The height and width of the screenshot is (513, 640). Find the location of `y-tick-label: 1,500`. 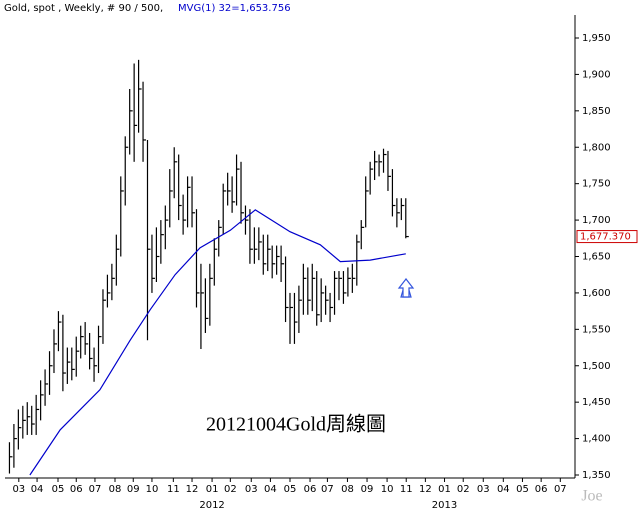

y-tick-label: 1,500 is located at coordinates (596, 366).